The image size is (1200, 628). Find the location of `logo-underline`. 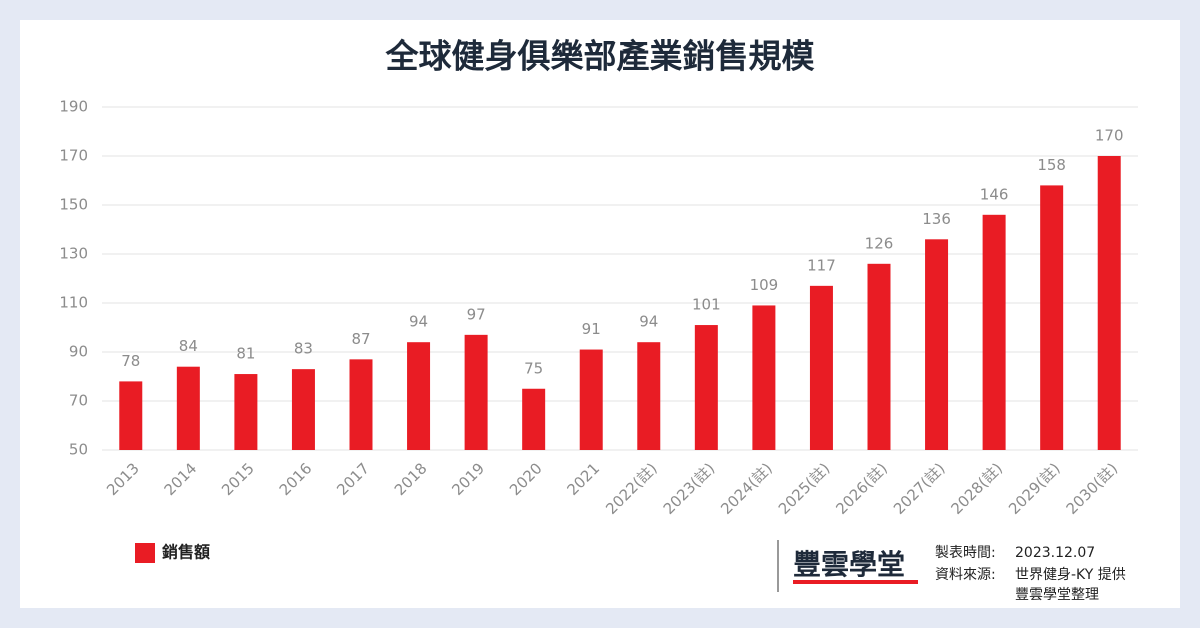

logo-underline is located at coordinates (855, 582).